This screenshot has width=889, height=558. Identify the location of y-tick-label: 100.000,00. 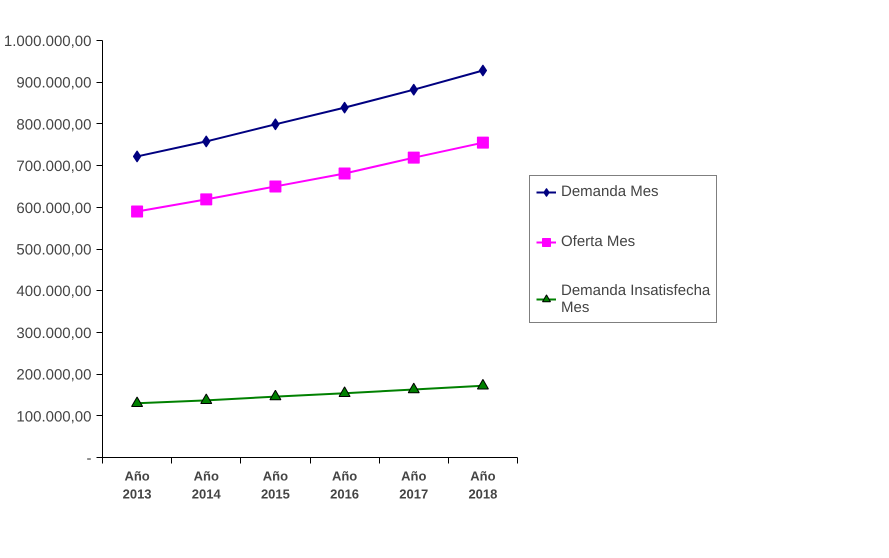
(54, 417).